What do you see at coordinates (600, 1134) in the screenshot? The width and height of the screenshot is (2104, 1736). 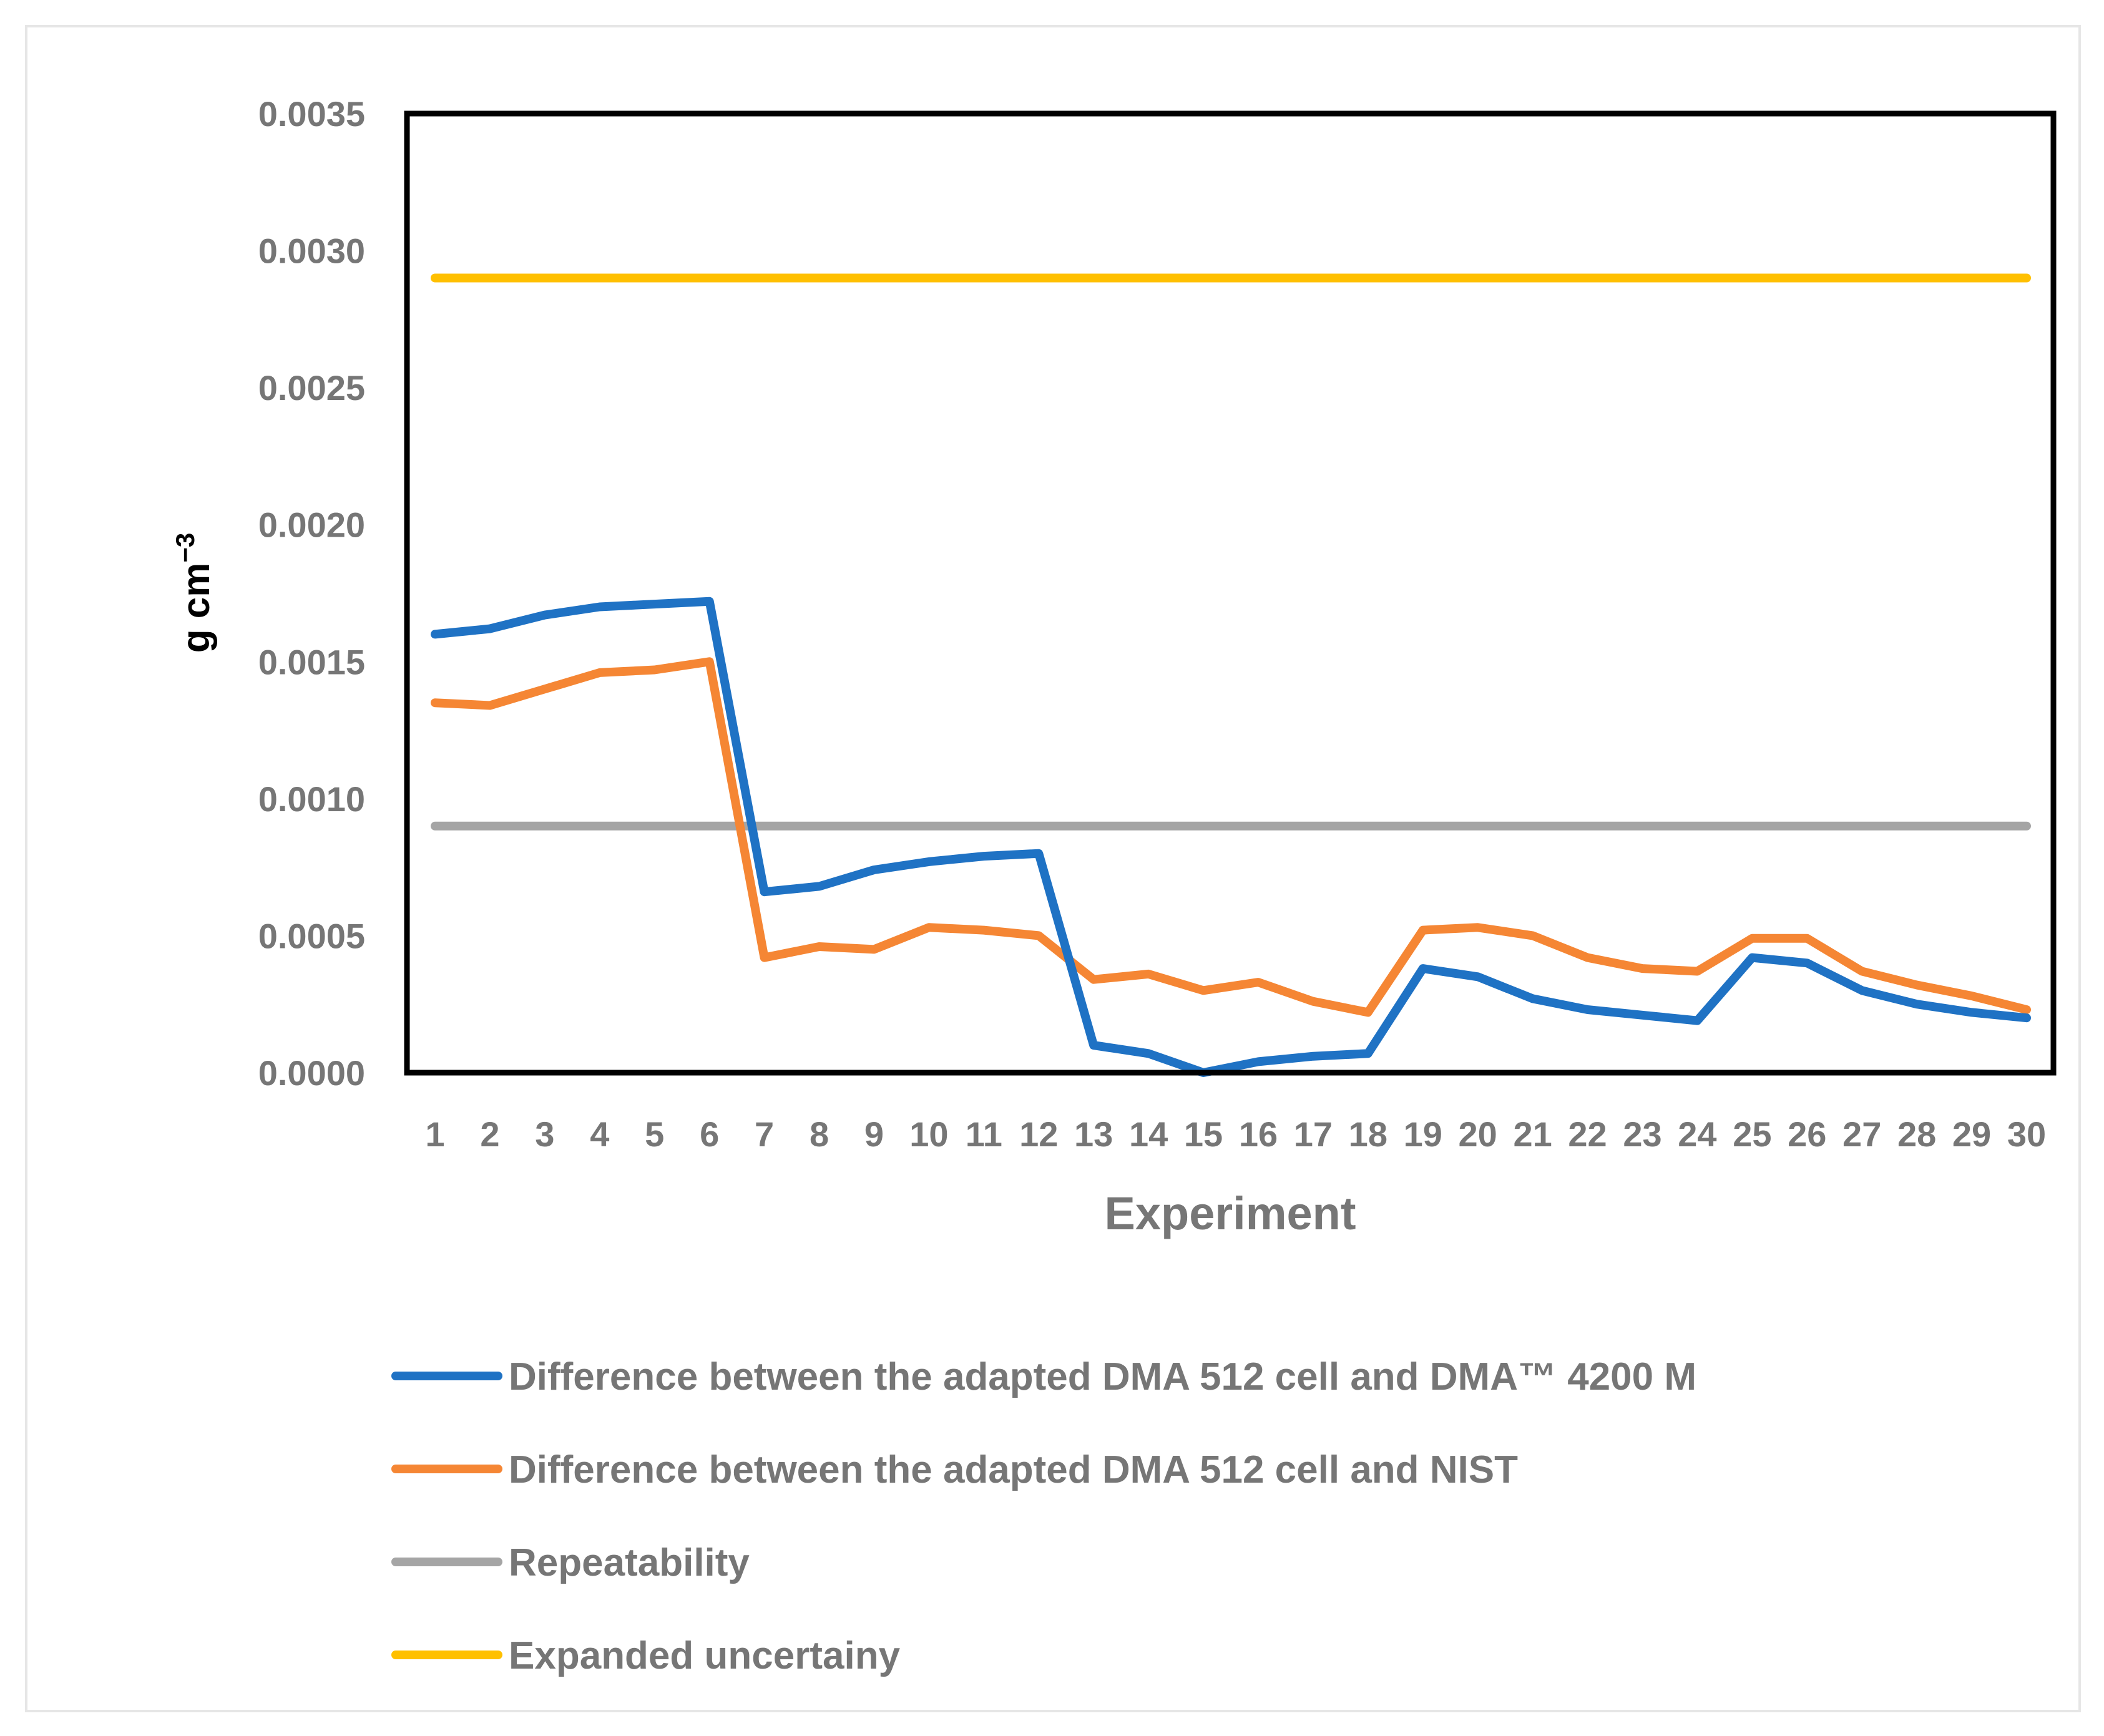 I see `x-tick-label: 4` at bounding box center [600, 1134].